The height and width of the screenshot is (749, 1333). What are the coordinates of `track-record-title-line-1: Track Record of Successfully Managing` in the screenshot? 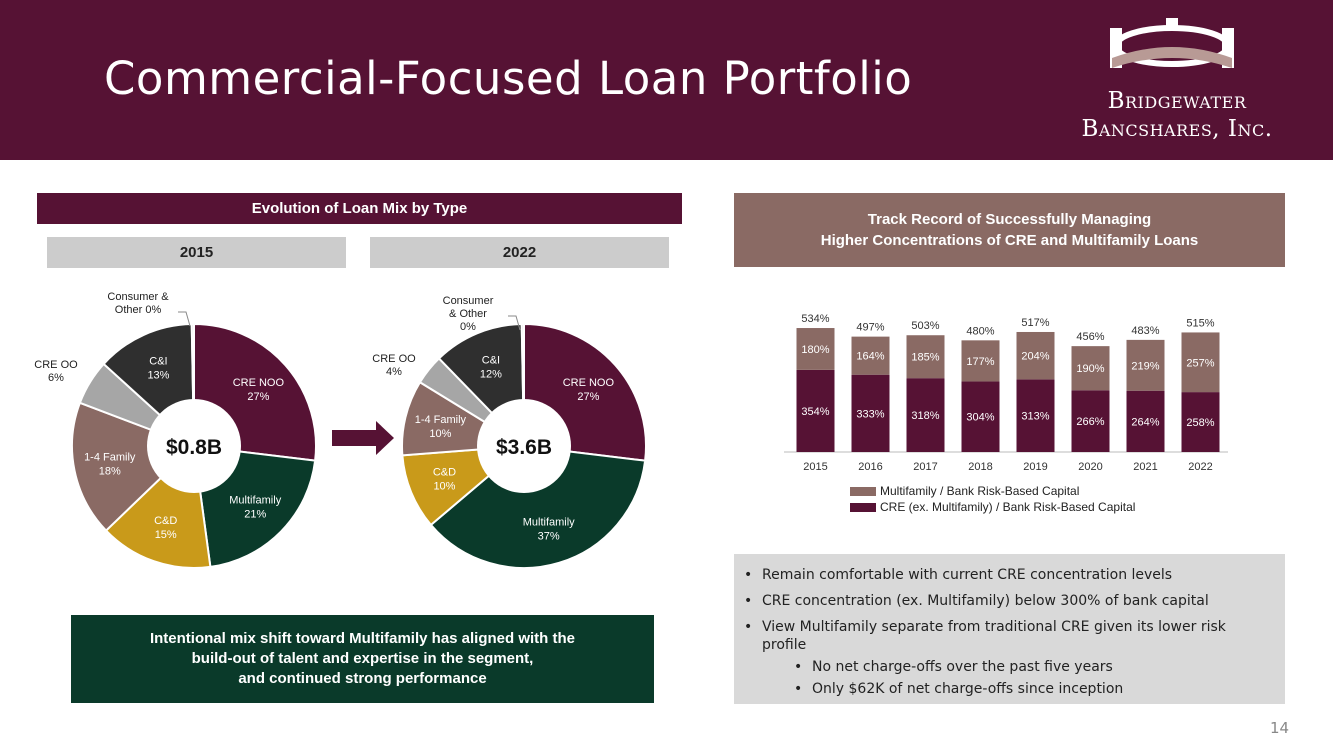 It's located at (1009, 219).